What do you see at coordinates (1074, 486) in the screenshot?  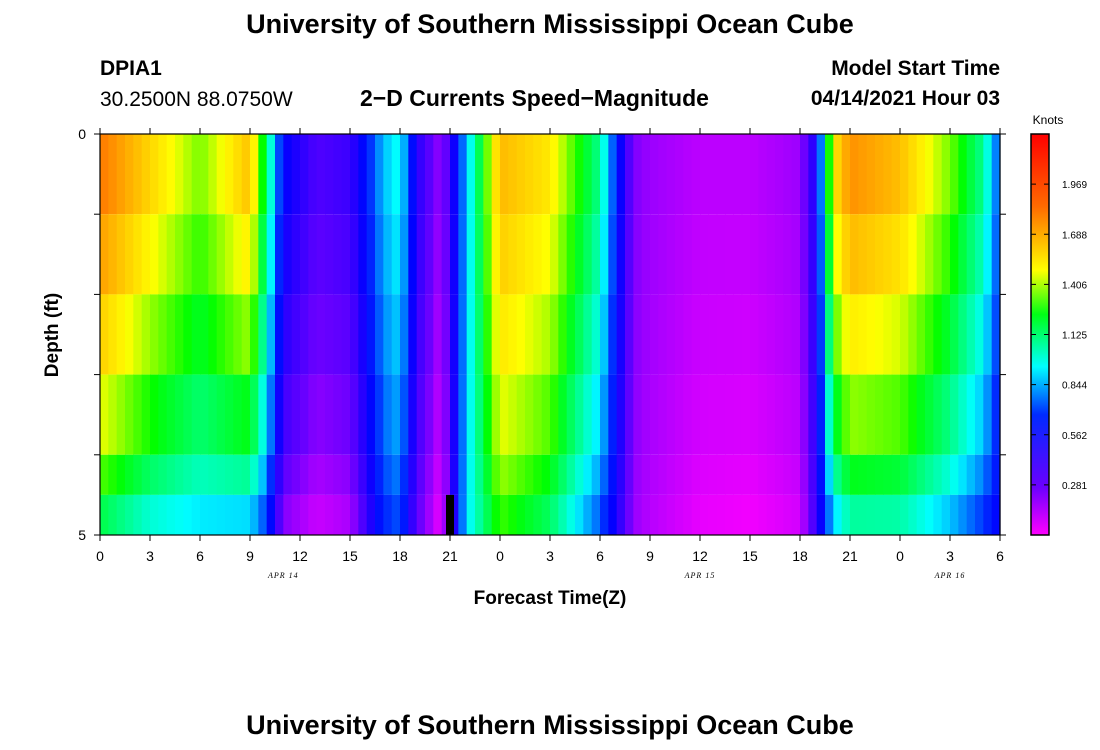 I see `colorbar-tick-label: 0.281` at bounding box center [1074, 486].